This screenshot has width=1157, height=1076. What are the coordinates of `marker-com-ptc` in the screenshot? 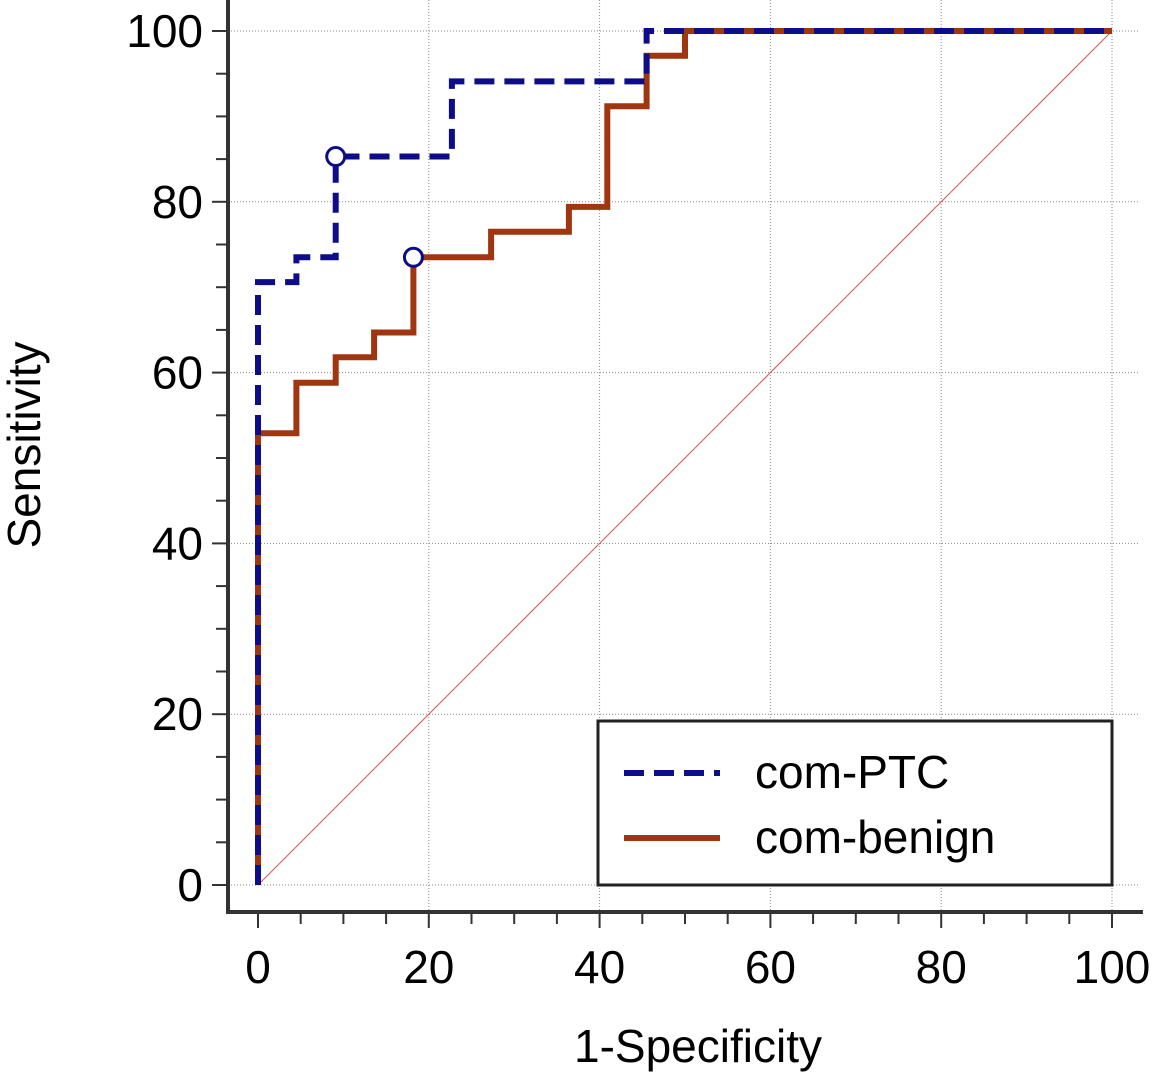 It's located at (336, 157).